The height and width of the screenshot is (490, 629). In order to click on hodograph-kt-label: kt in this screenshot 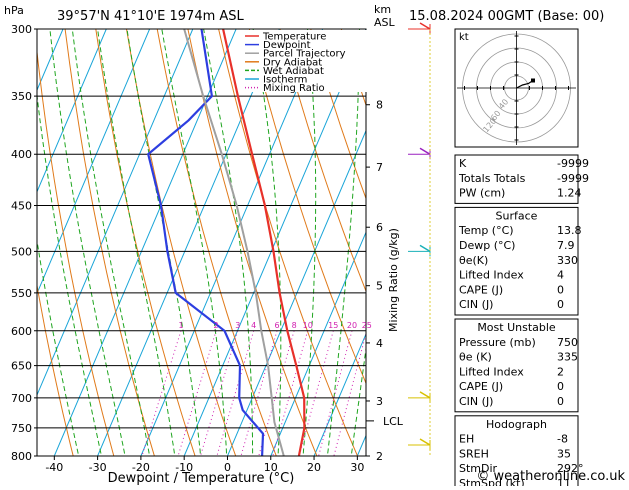, I will do `click(464, 37)`.